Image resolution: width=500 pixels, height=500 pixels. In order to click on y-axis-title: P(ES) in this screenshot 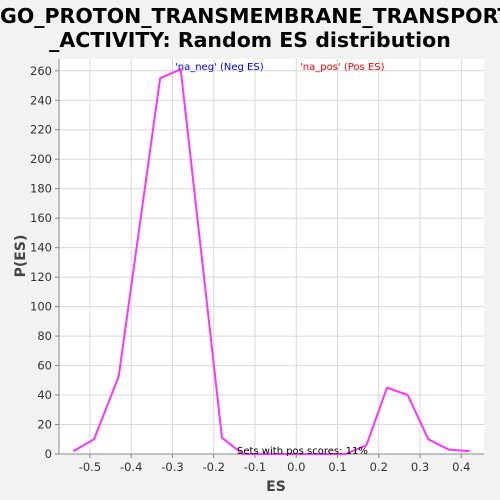, I will do `click(21, 256)`.